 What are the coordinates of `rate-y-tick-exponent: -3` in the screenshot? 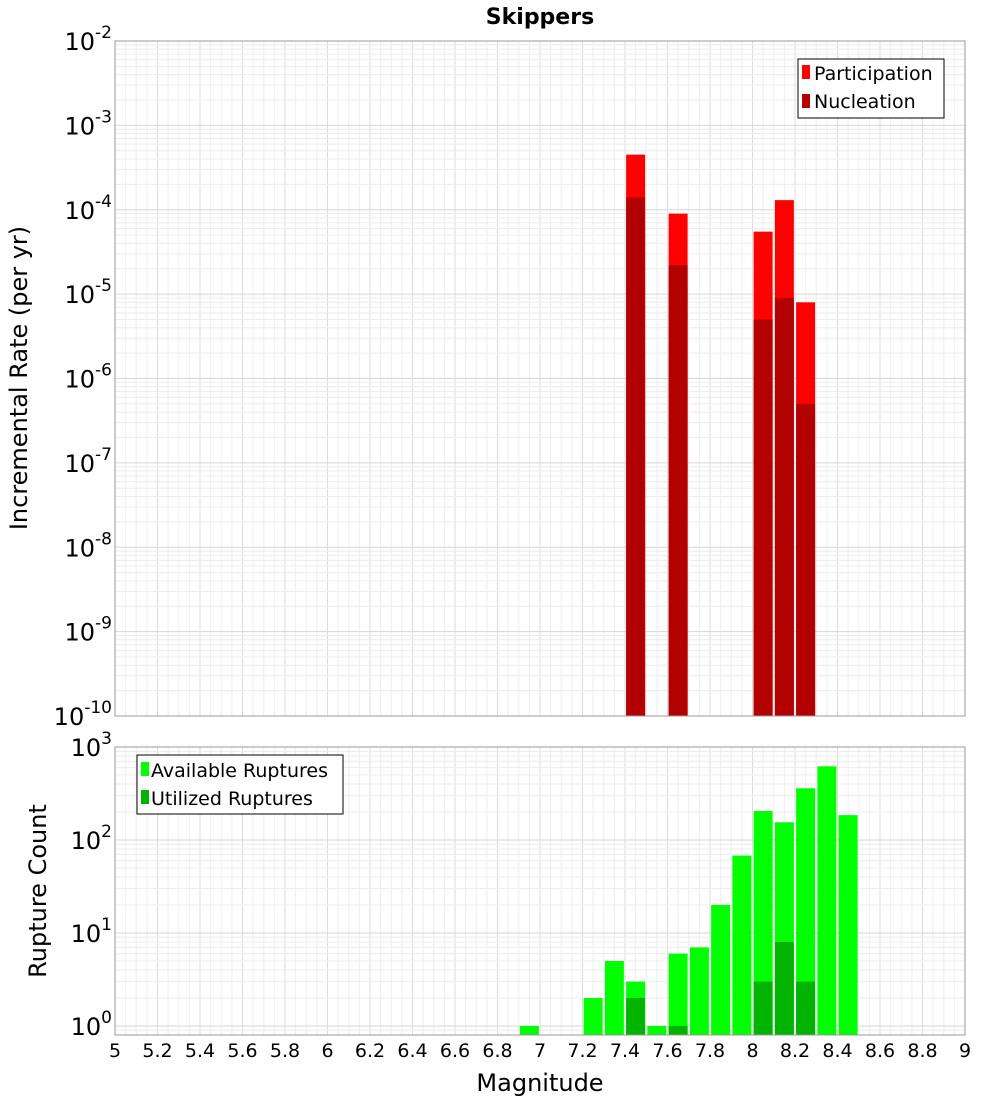 It's located at (103, 117).